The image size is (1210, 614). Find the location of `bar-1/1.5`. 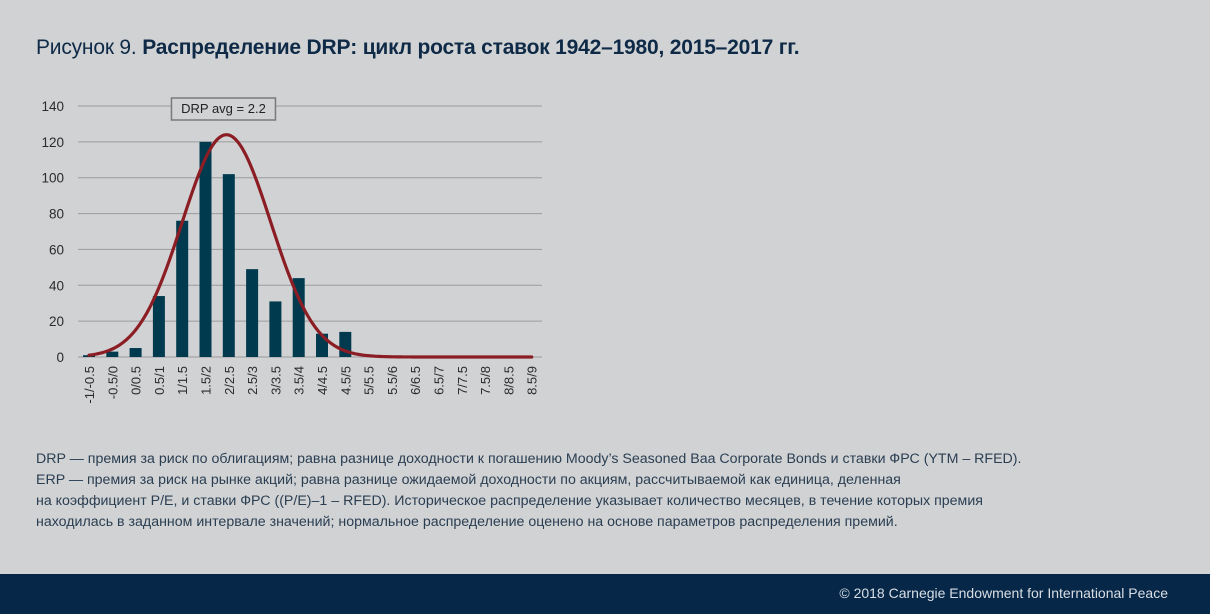

bar-1/1.5 is located at coordinates (182, 288).